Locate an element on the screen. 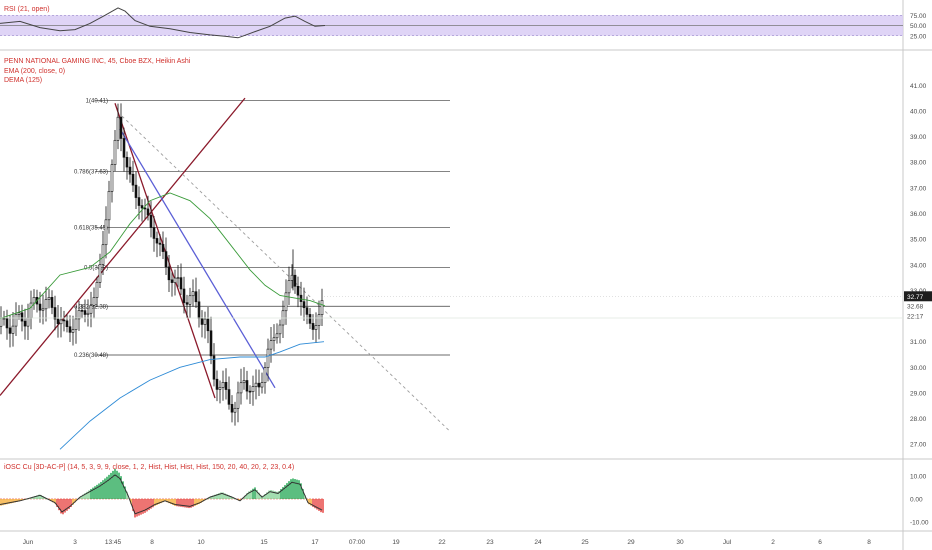  time-tick-label: 07:00 is located at coordinates (357, 542).